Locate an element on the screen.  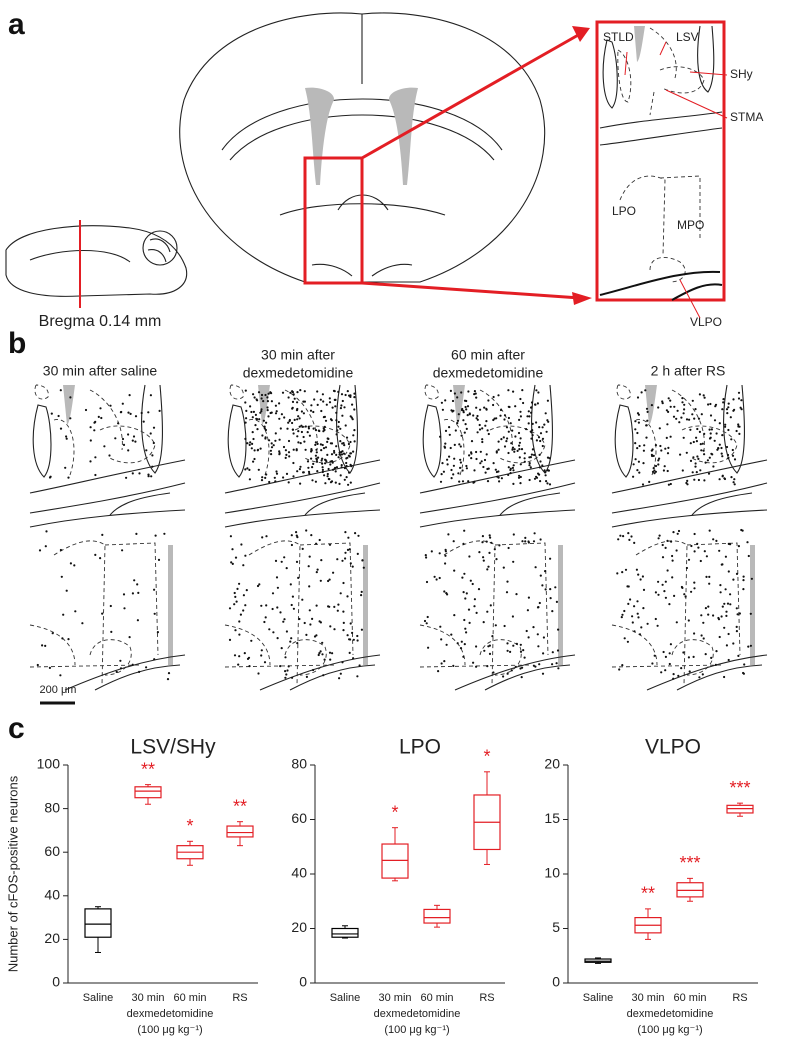
y-tick-label: 0 is located at coordinates (56, 982).